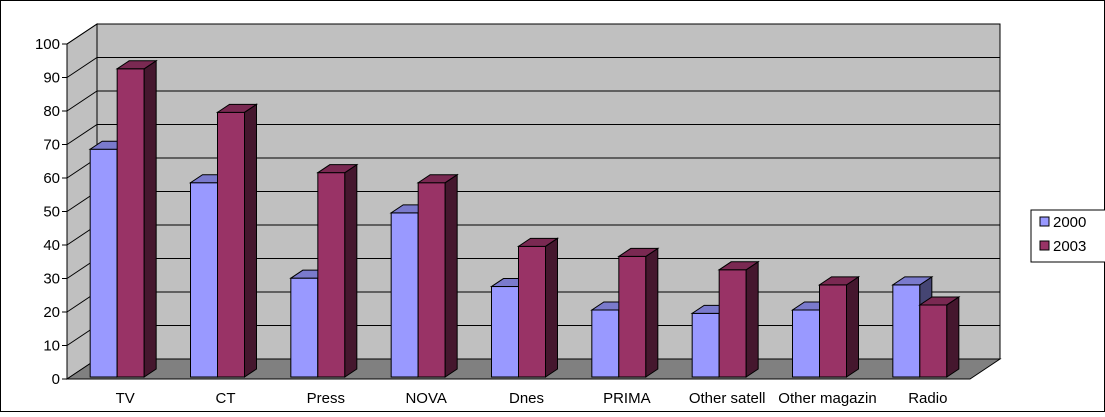 This screenshot has height=417, width=1105. Describe the element at coordinates (727, 398) in the screenshot. I see `x-tick-label: Other satell` at that location.